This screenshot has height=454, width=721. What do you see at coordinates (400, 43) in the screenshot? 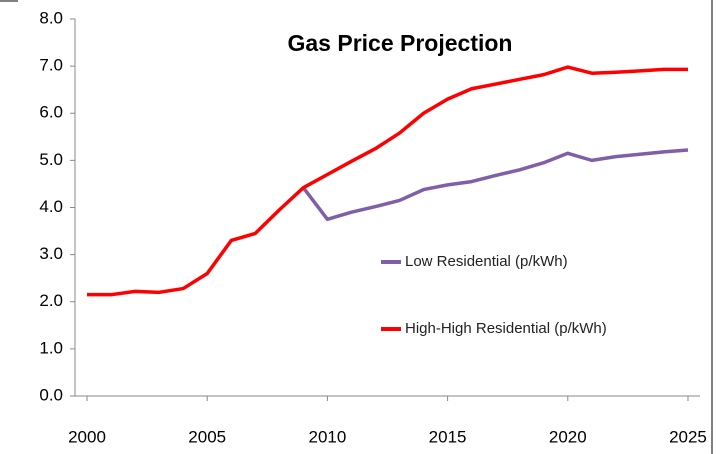
I see `chart-title: Gas Price Projection` at bounding box center [400, 43].